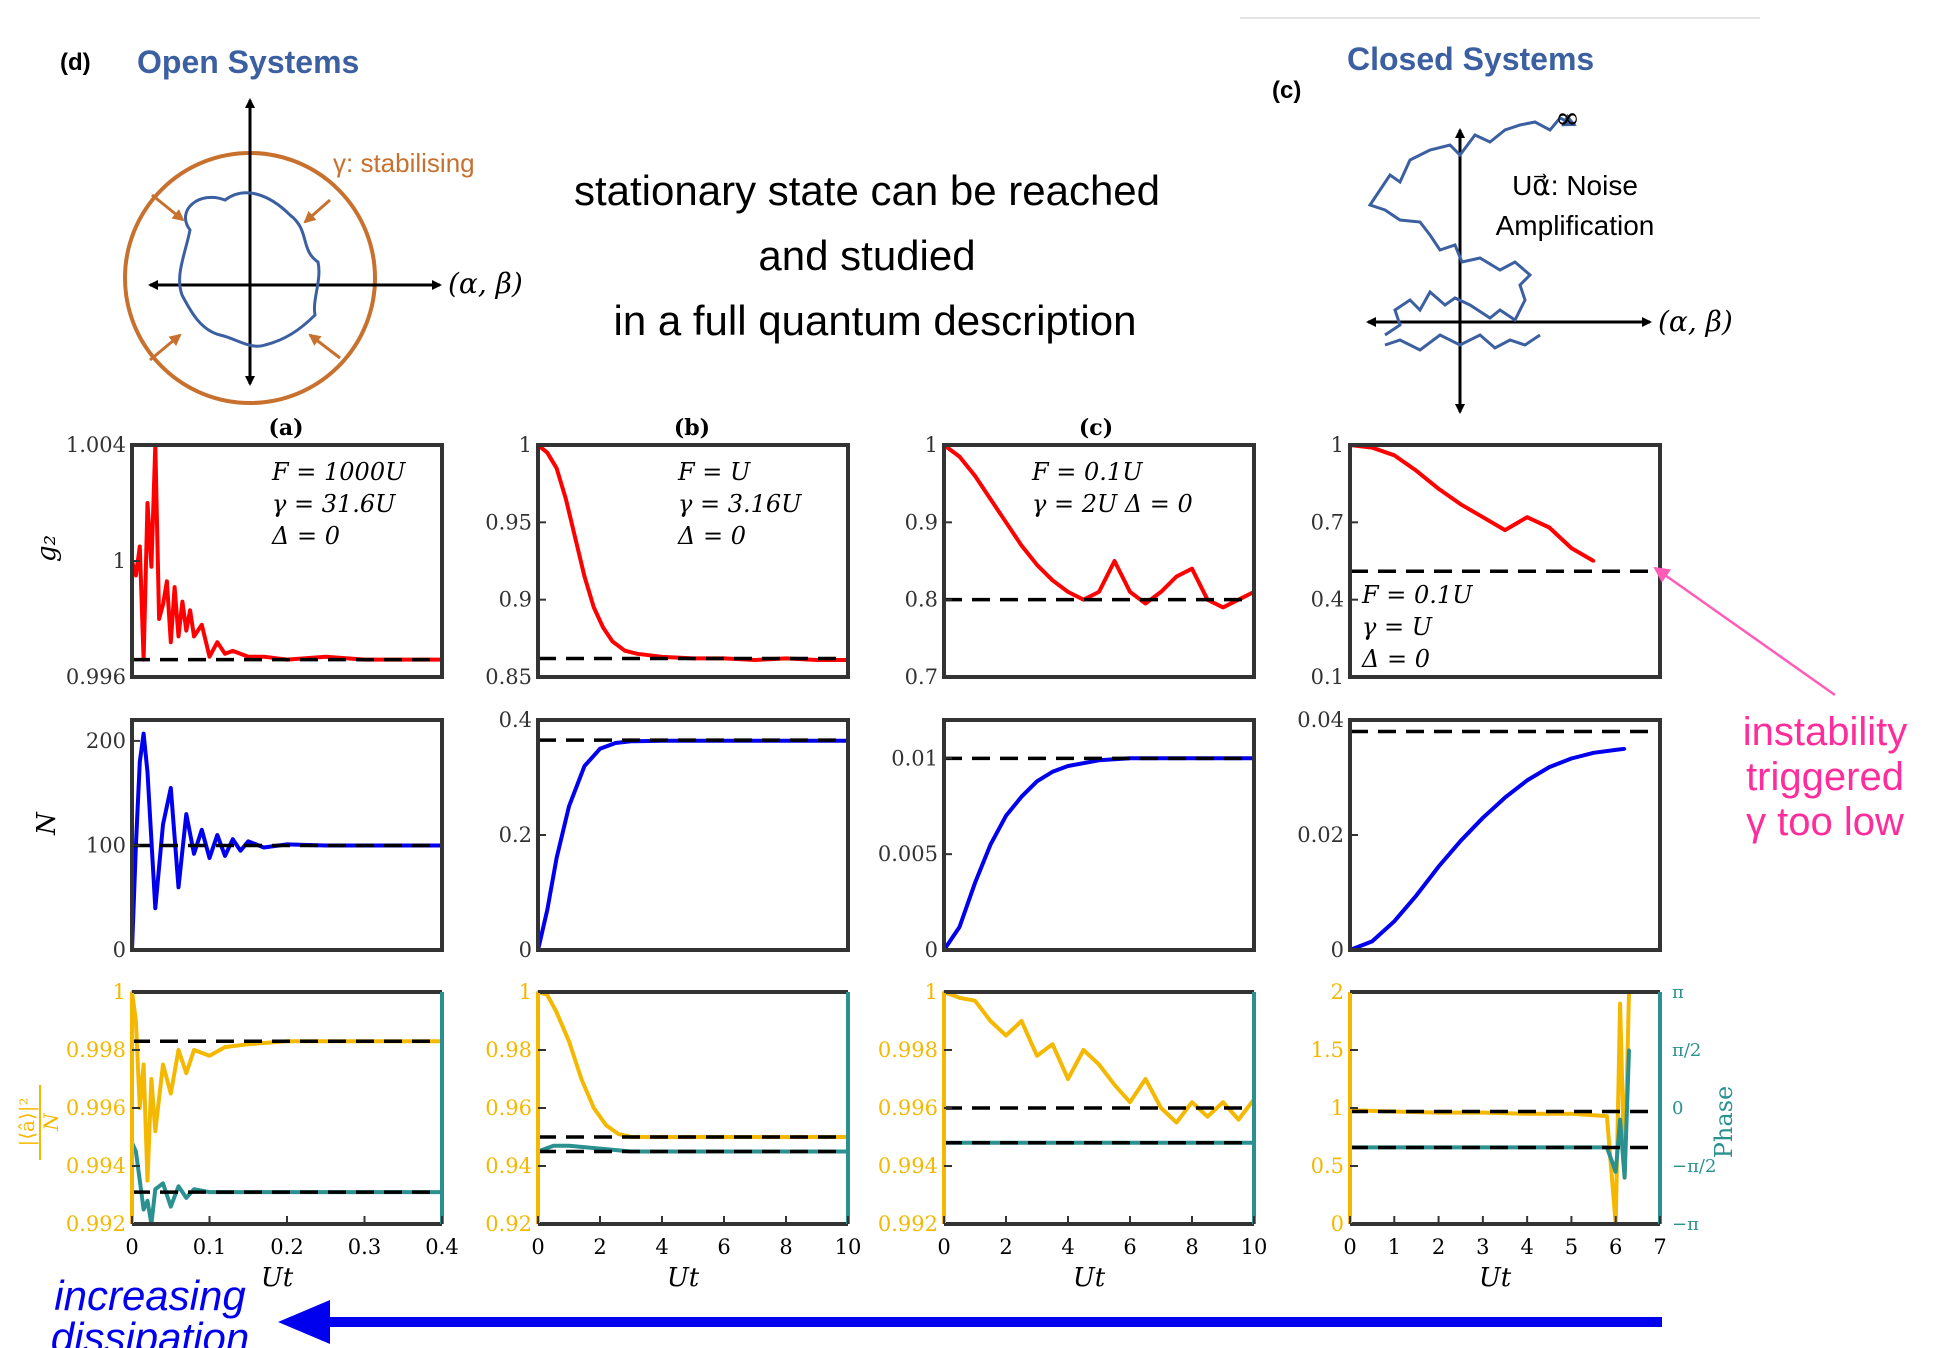 The height and width of the screenshot is (1348, 1954). What do you see at coordinates (106, 845) in the screenshot?
I see `ytick-label-N-a-1: 100` at bounding box center [106, 845].